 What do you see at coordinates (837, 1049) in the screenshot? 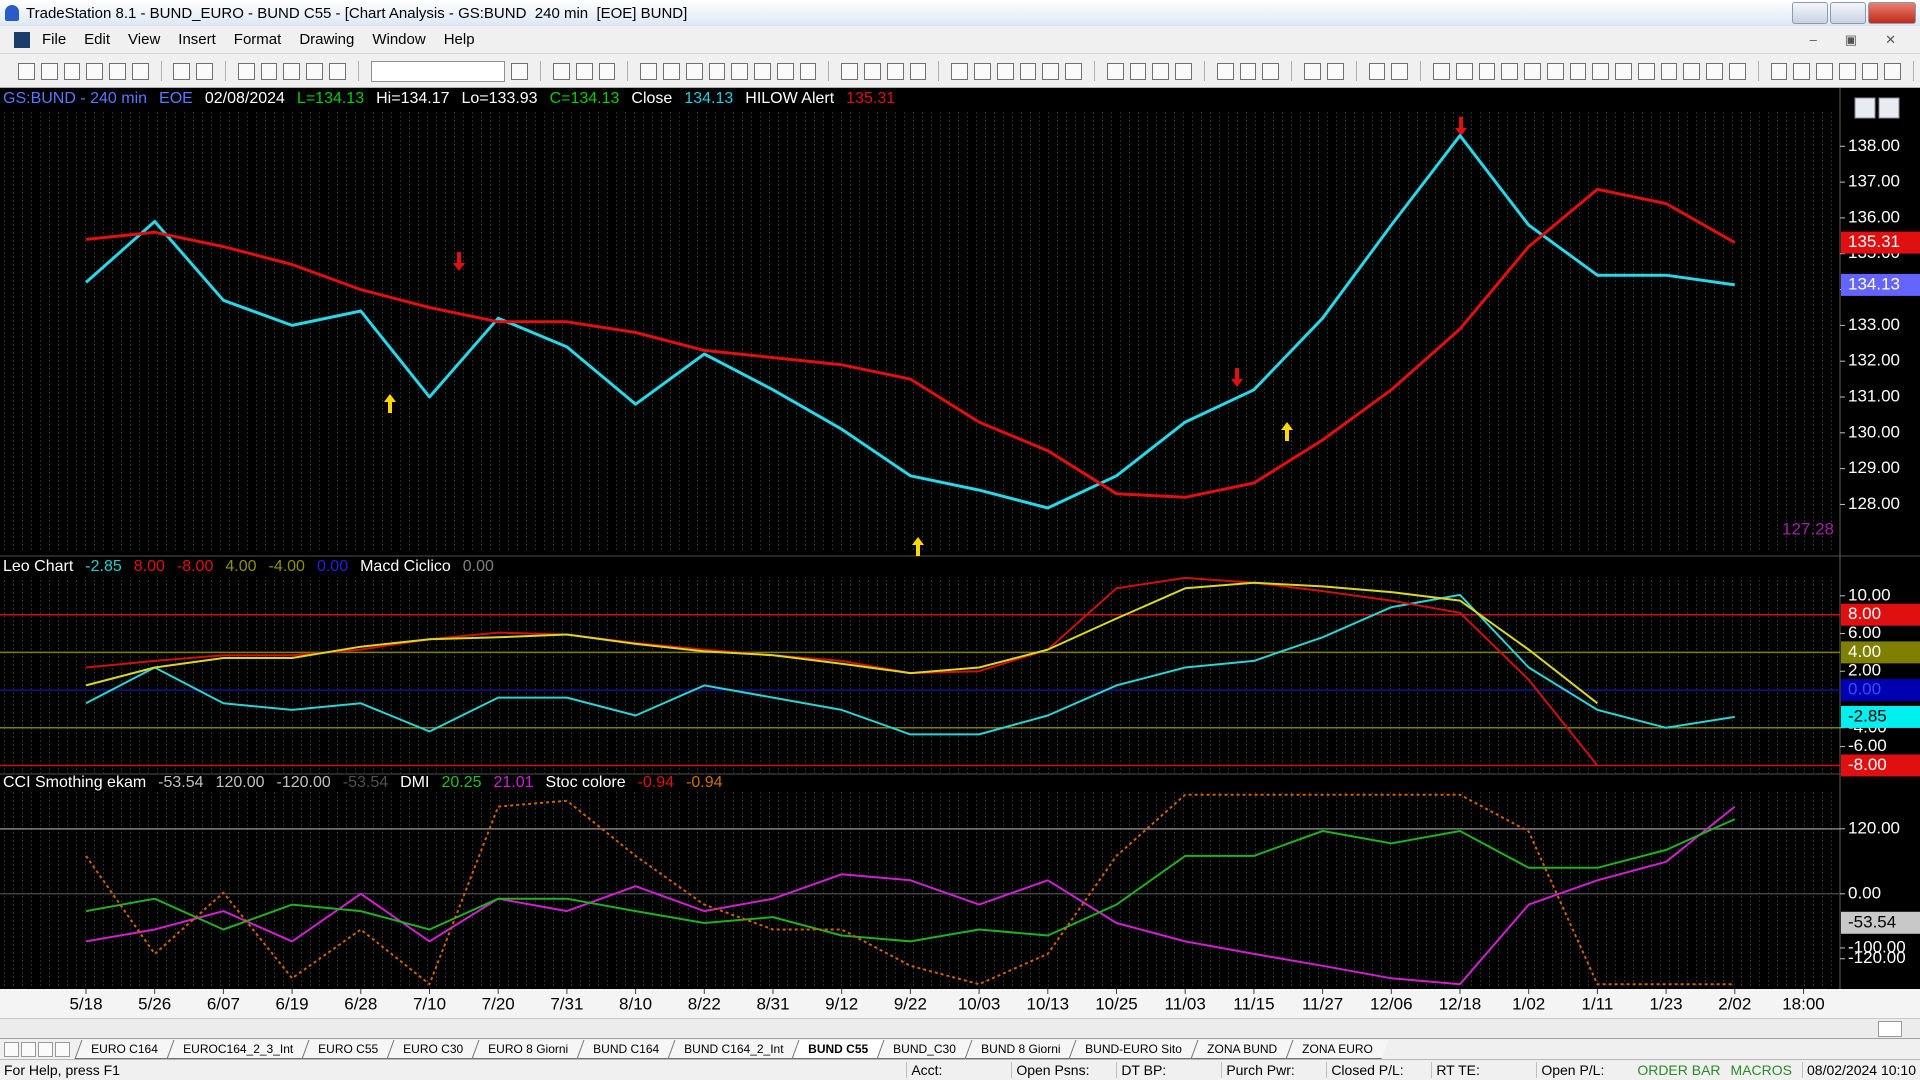
I see `workspace-tab: BUND C55` at bounding box center [837, 1049].